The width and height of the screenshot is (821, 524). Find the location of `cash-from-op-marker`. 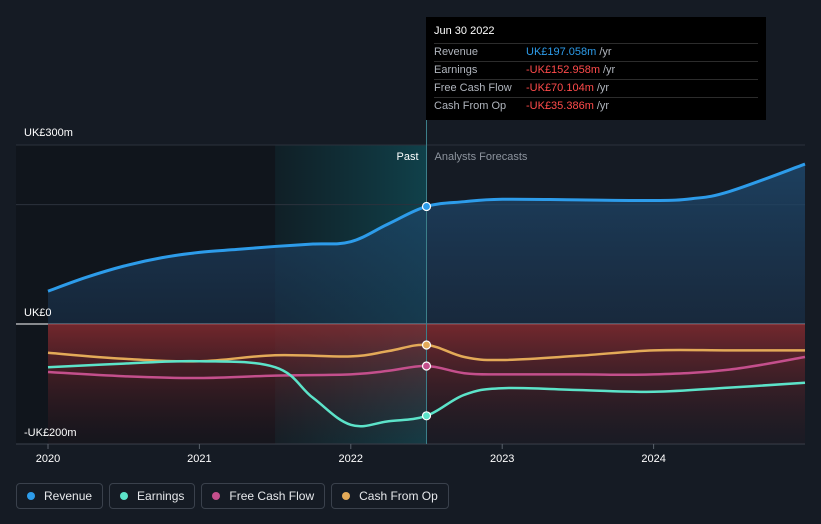

cash-from-op-marker is located at coordinates (426, 345).